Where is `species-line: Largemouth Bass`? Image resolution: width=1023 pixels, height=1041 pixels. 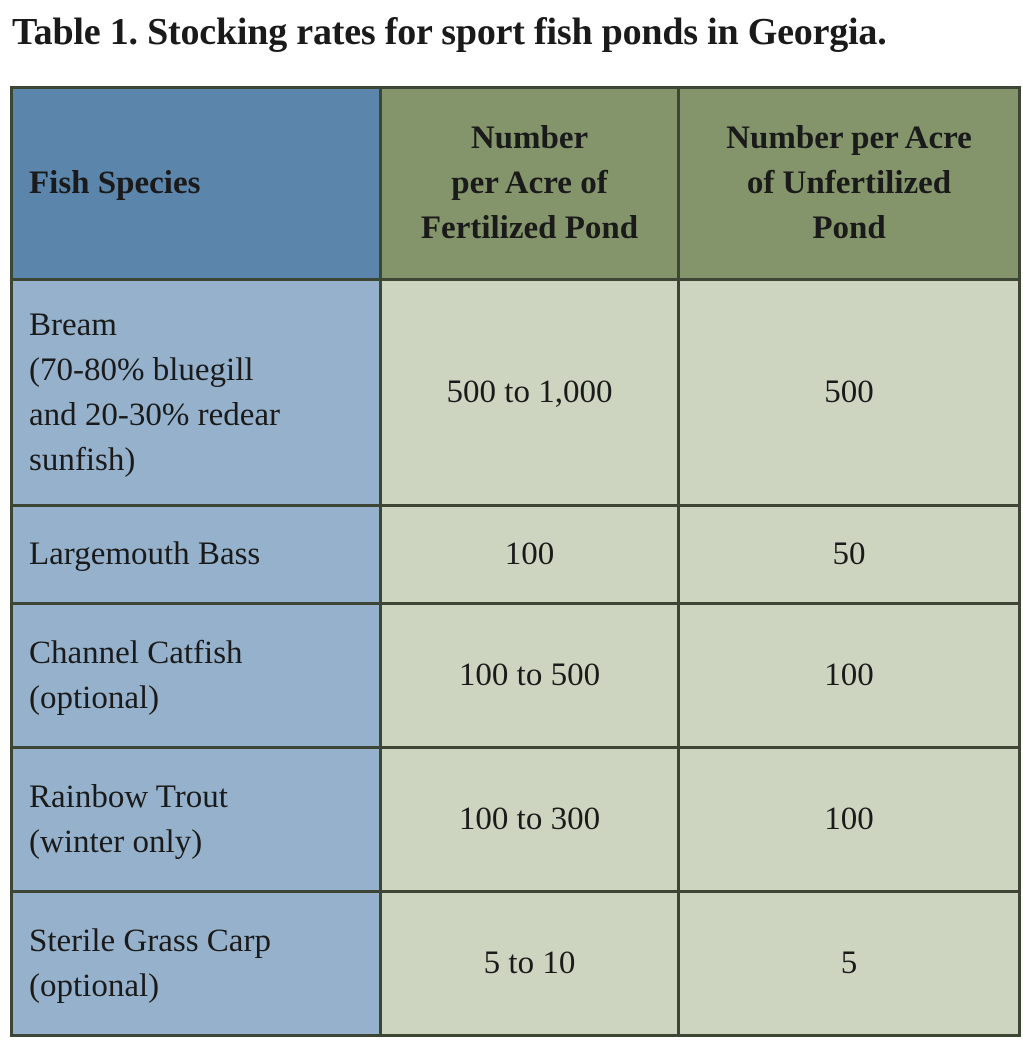
species-line: Largemouth Bass is located at coordinates (145, 554).